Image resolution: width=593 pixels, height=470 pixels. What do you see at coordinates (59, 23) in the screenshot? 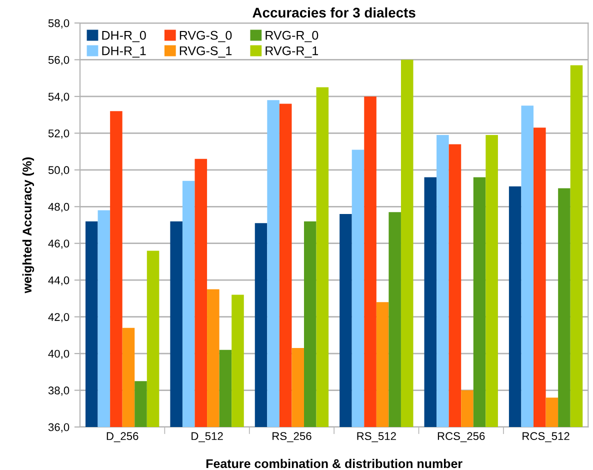
I see `y-tick-label: 58,0` at bounding box center [59, 23].